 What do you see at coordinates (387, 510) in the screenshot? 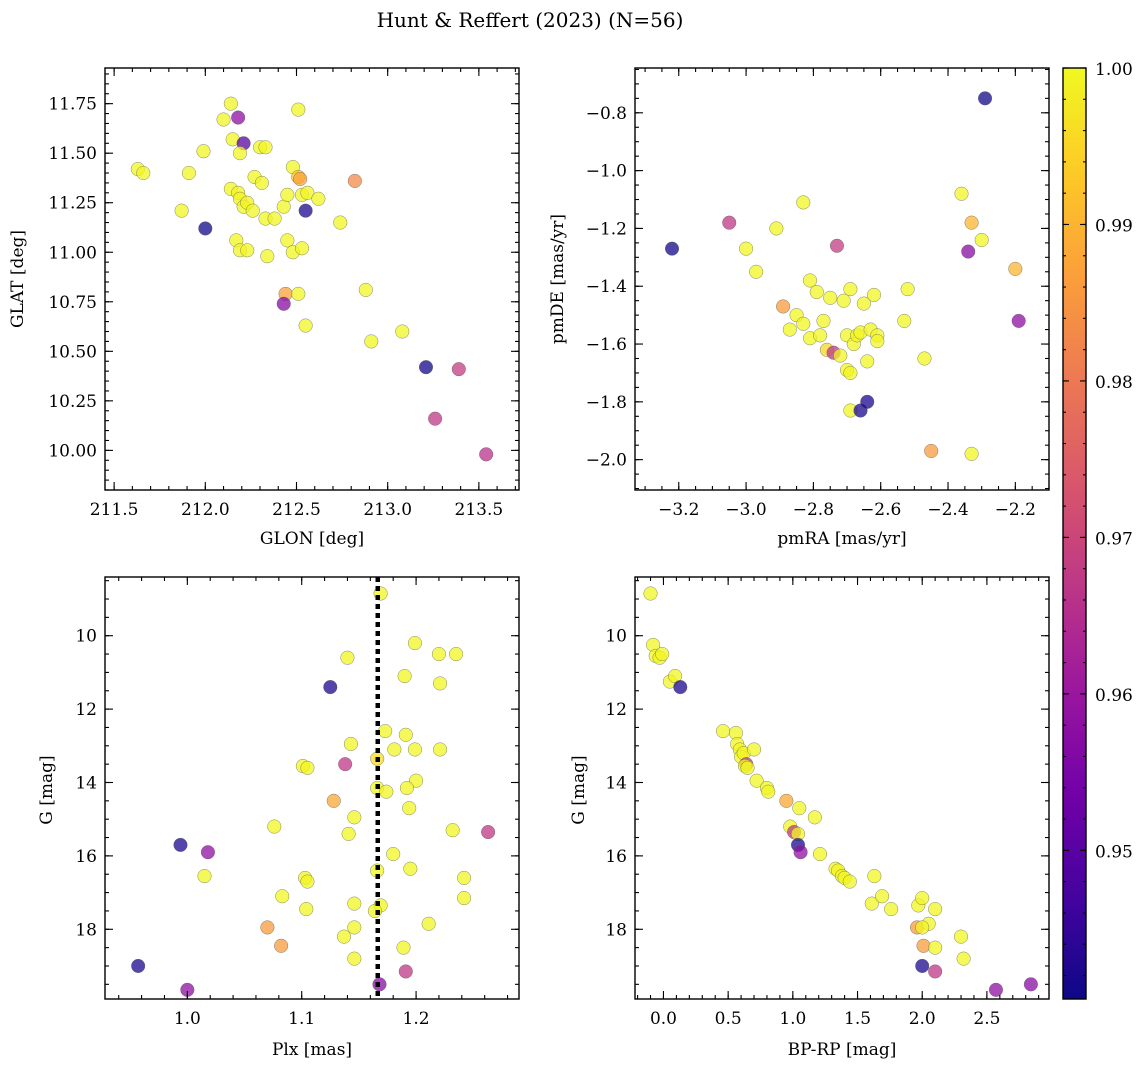
I see `x-tick-label: 213.0` at bounding box center [387, 510].